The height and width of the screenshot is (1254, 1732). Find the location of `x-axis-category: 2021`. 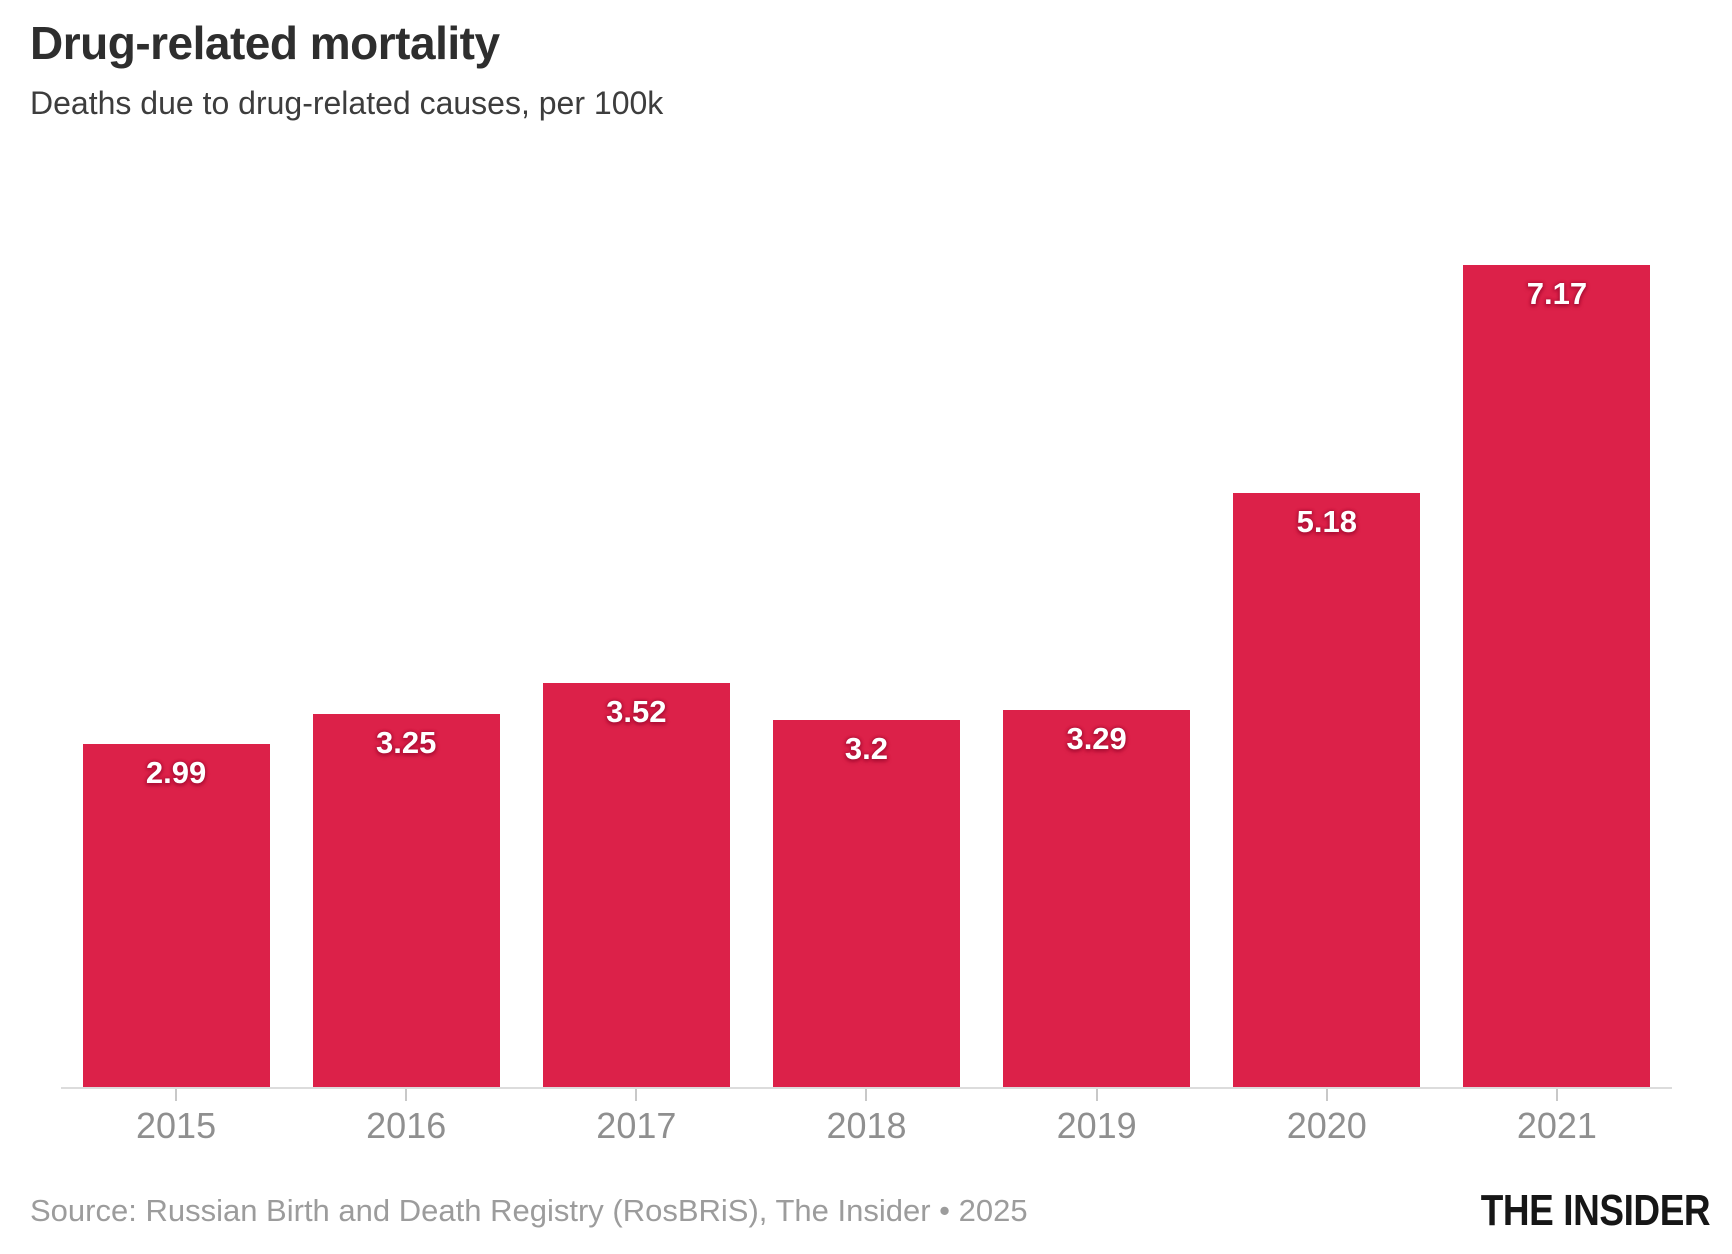

x-axis-category: 2021 is located at coordinates (1557, 1117).